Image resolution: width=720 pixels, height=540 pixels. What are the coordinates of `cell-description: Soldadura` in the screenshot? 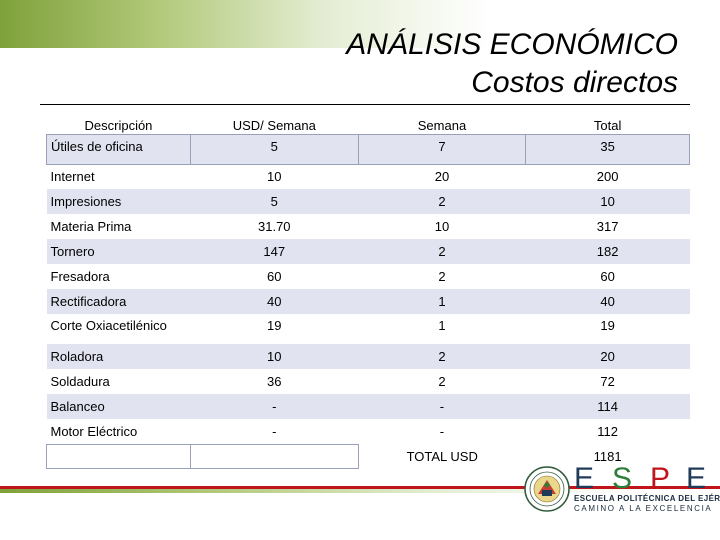 It's located at (80, 381).